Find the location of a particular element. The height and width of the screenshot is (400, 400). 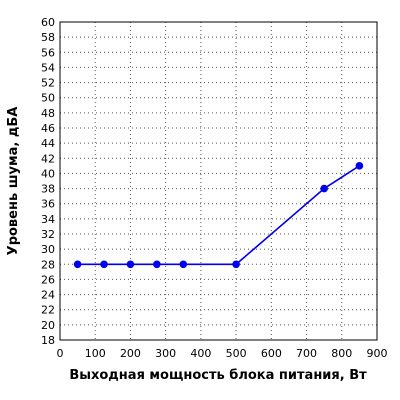

x-tick-label: 0 is located at coordinates (60, 353).